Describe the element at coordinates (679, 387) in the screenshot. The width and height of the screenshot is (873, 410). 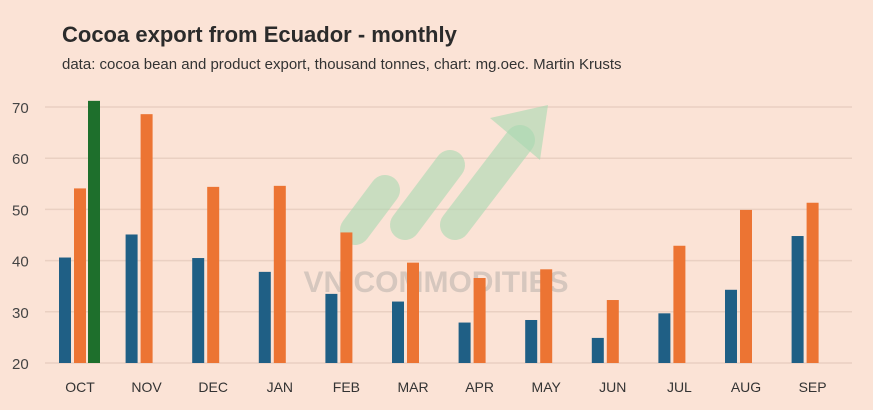
I see `x-tick-label: JUL` at that location.